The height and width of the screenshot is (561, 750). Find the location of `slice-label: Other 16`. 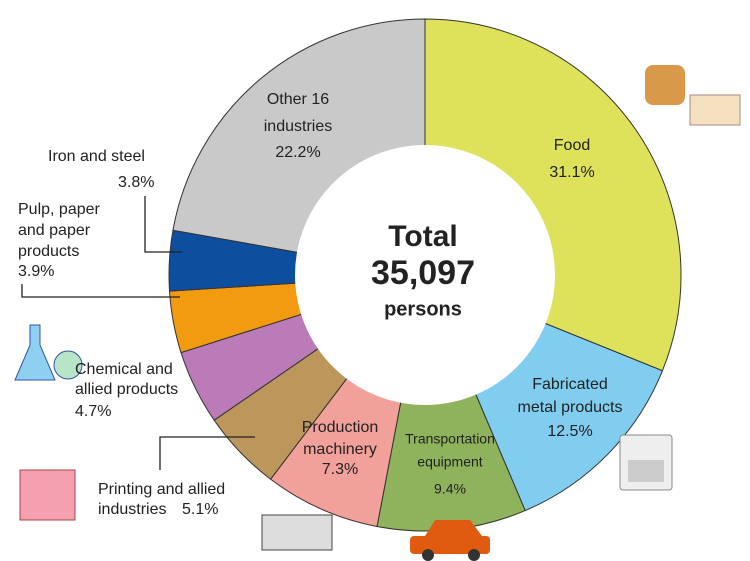

slice-label: Other 16 is located at coordinates (298, 99).